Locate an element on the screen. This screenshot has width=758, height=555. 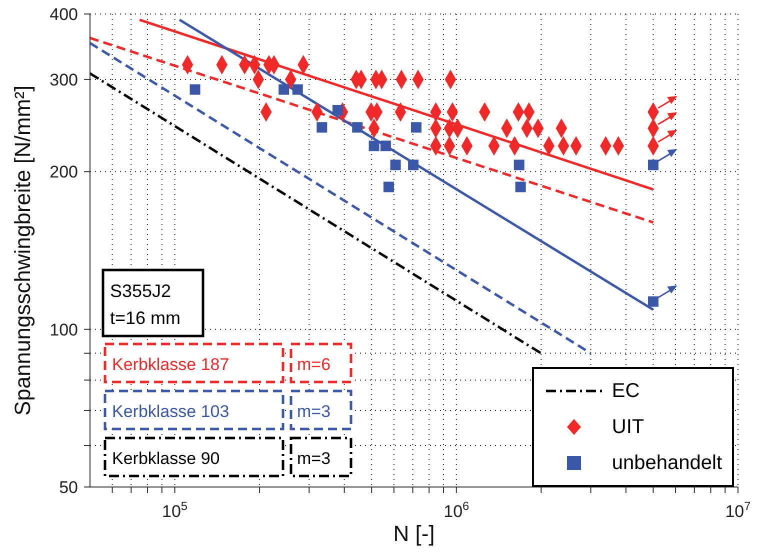
annotation: m=6 is located at coordinates (314, 364).